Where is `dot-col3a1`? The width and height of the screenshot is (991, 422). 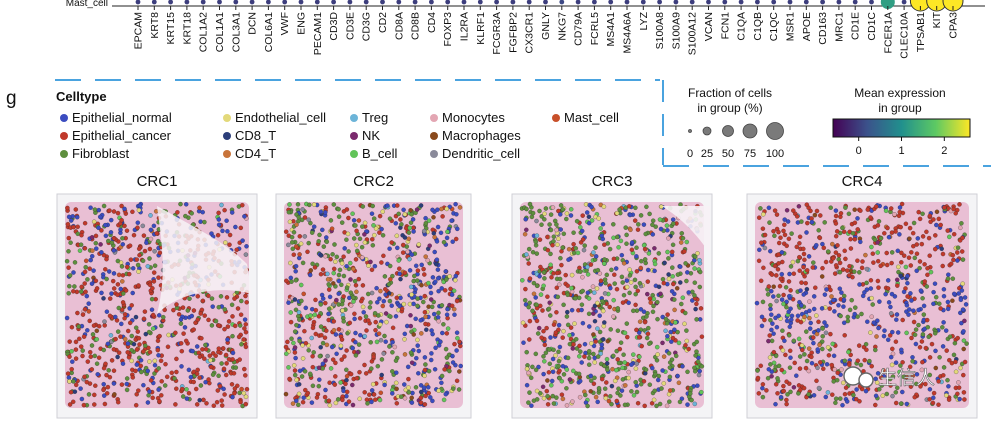 dot-col3a1 is located at coordinates (236, 2).